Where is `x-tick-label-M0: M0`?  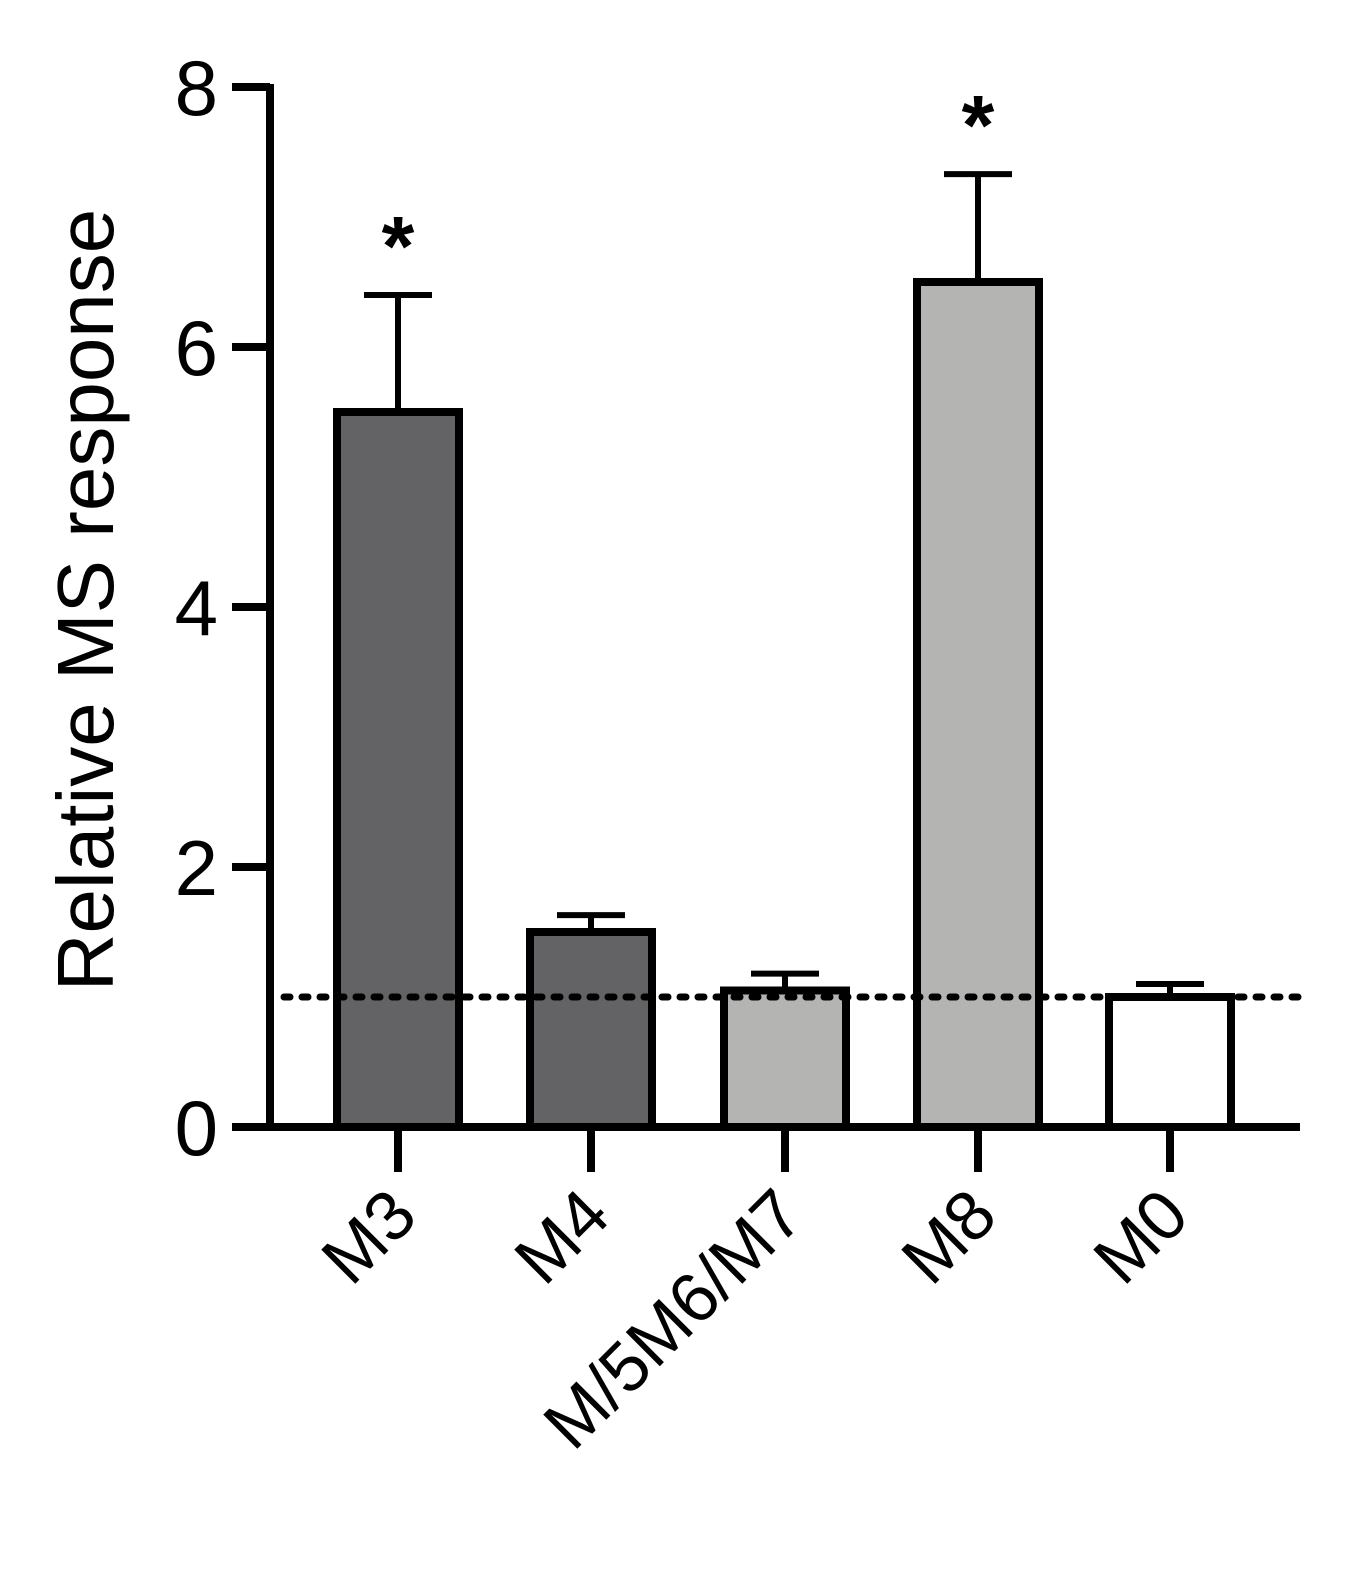 x-tick-label-M0: M0 is located at coordinates (1141, 1236).